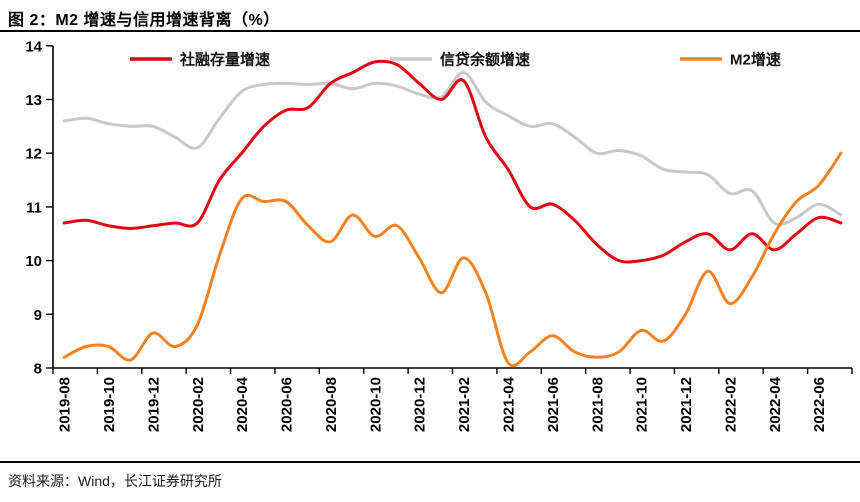  I want to click on y-axis-tick-label: 13, so click(33, 100).